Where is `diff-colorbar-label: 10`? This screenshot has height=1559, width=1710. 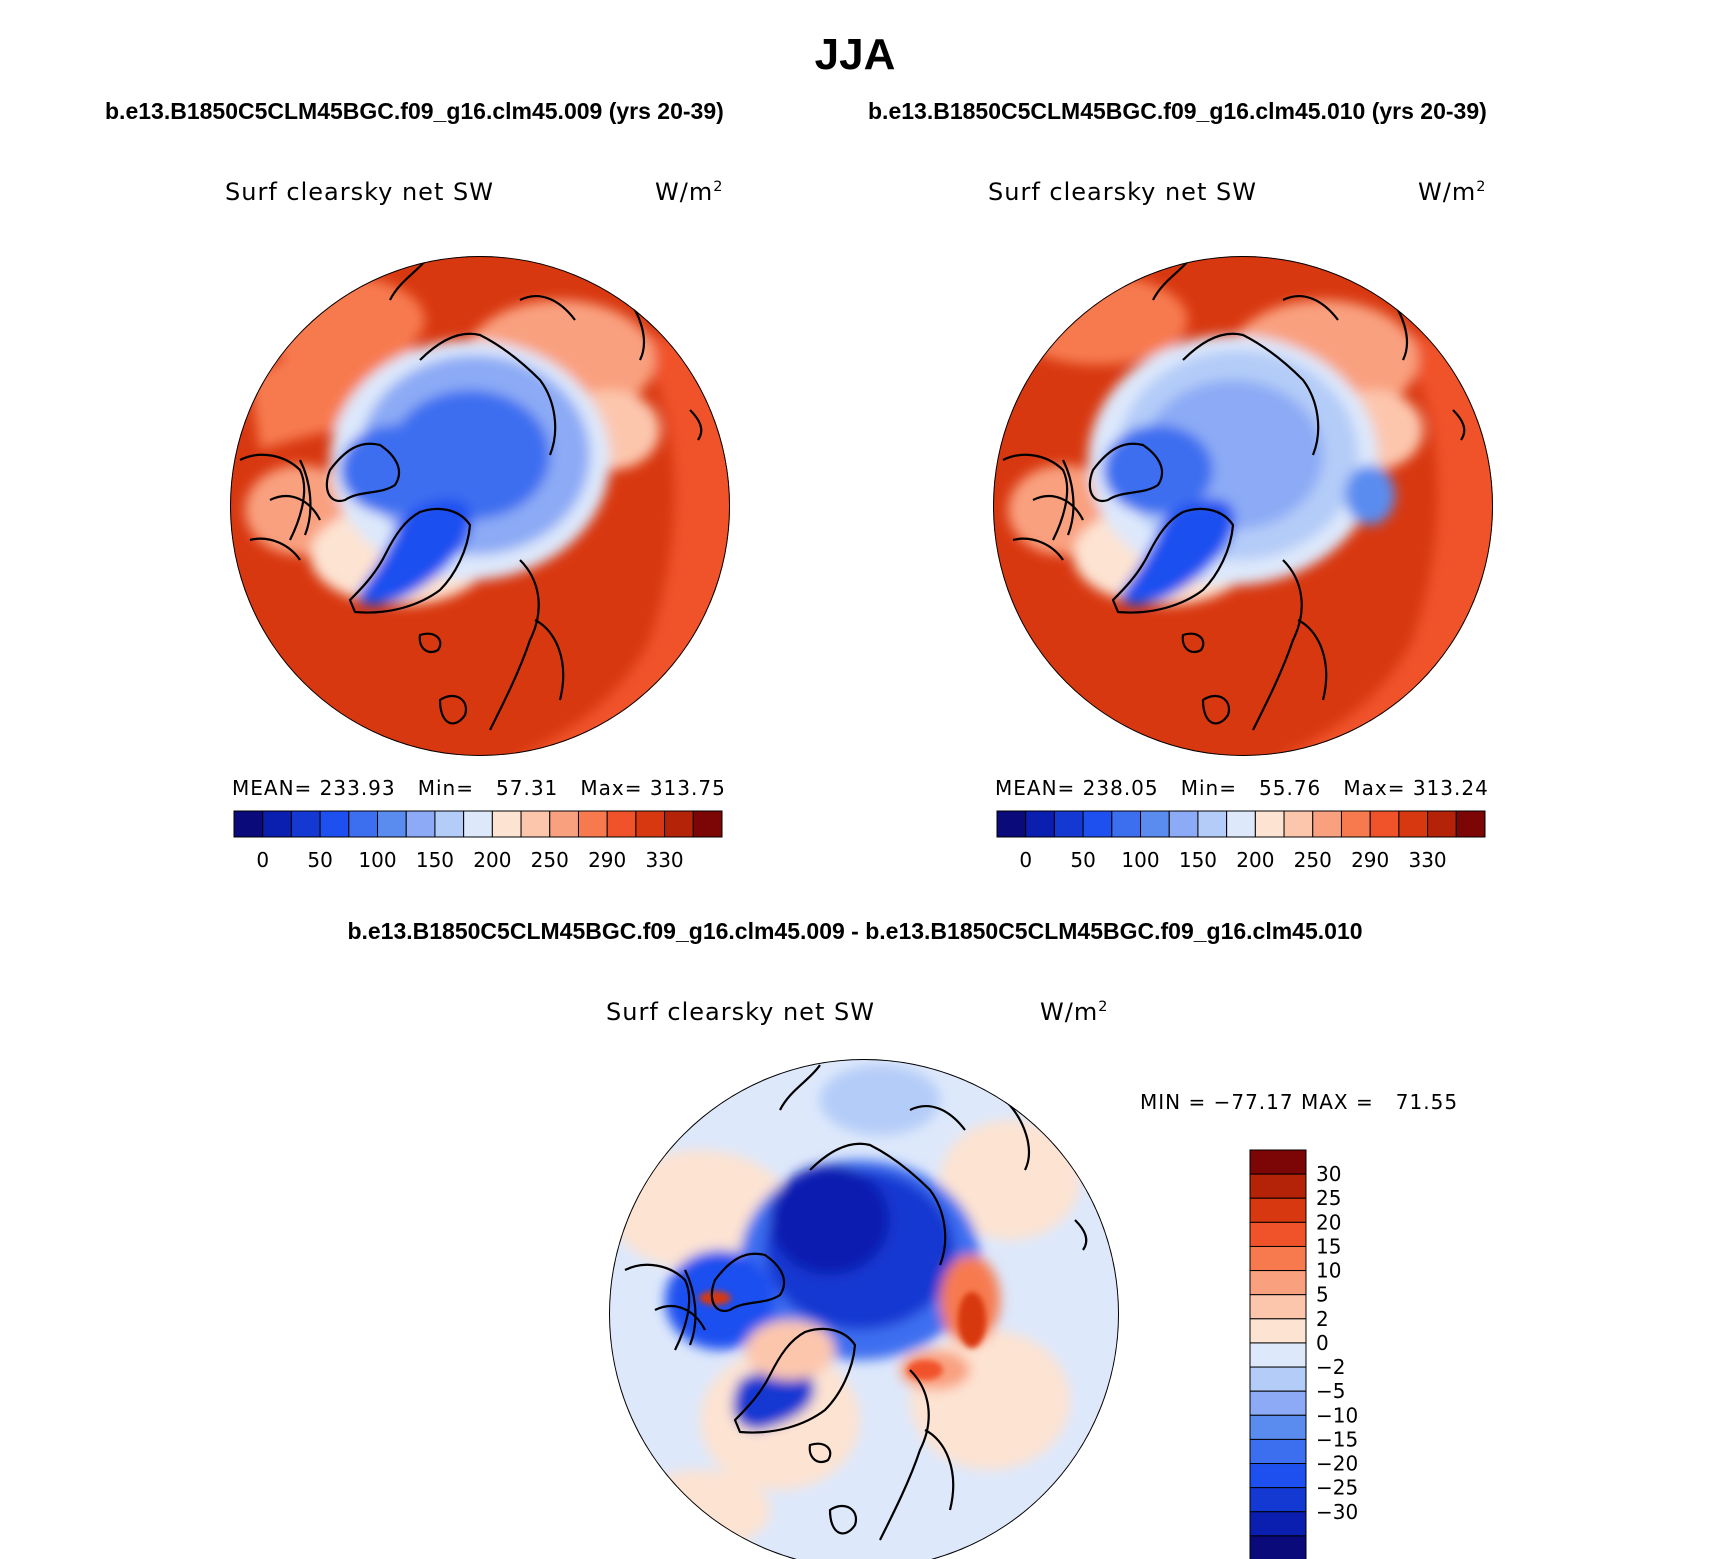
diff-colorbar-label: 10 is located at coordinates (1328, 1271).